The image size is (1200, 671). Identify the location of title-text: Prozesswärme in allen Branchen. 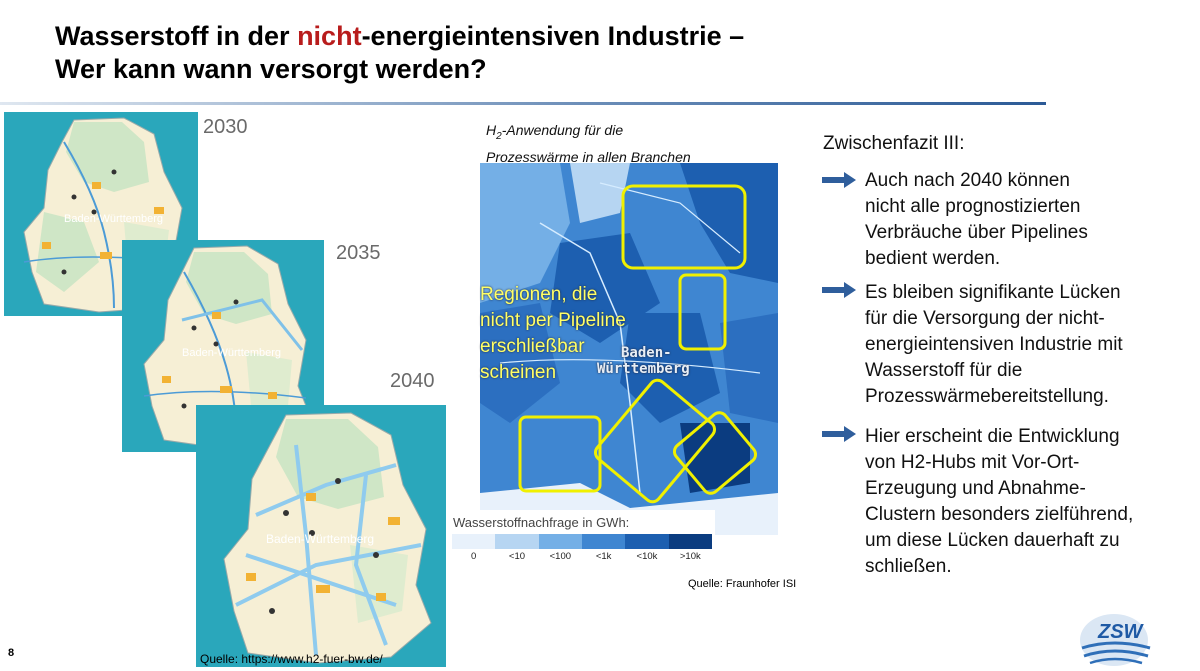
(588, 156).